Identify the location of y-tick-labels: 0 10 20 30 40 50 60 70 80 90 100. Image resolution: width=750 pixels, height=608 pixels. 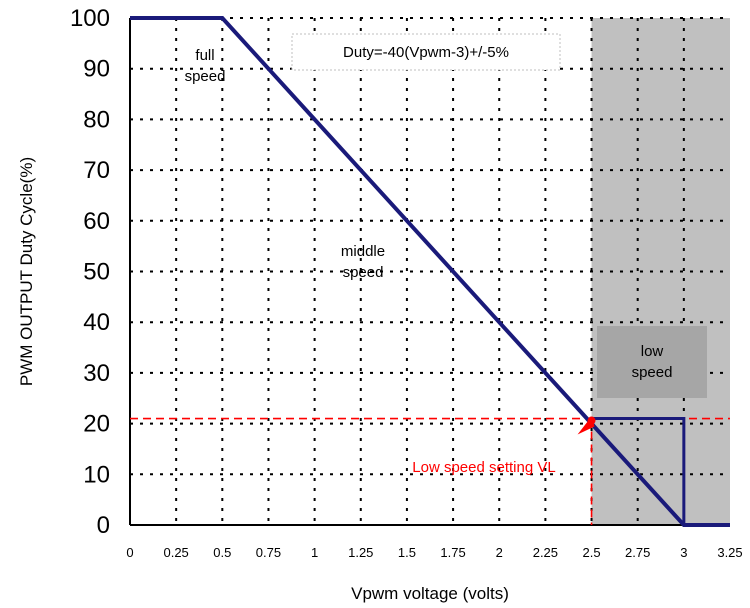
(90, 272).